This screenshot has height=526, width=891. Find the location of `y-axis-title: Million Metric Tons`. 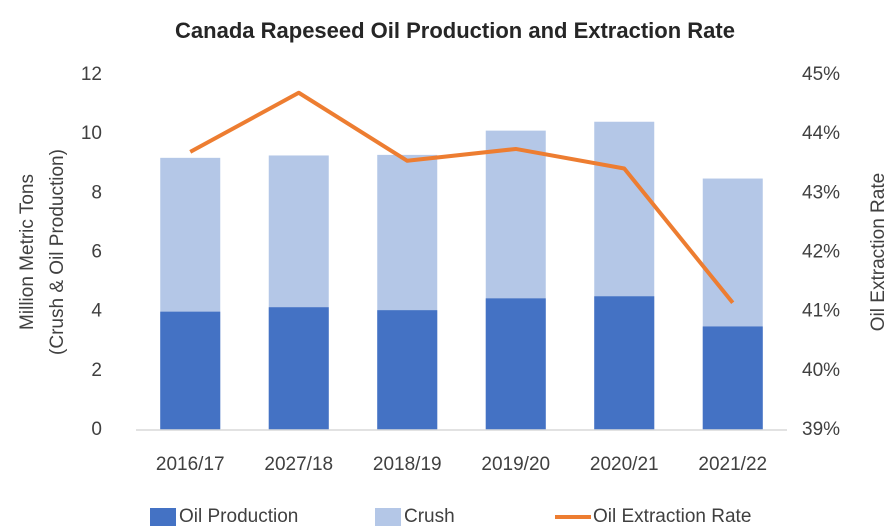

y-axis-title: Million Metric Tons is located at coordinates (27, 252).